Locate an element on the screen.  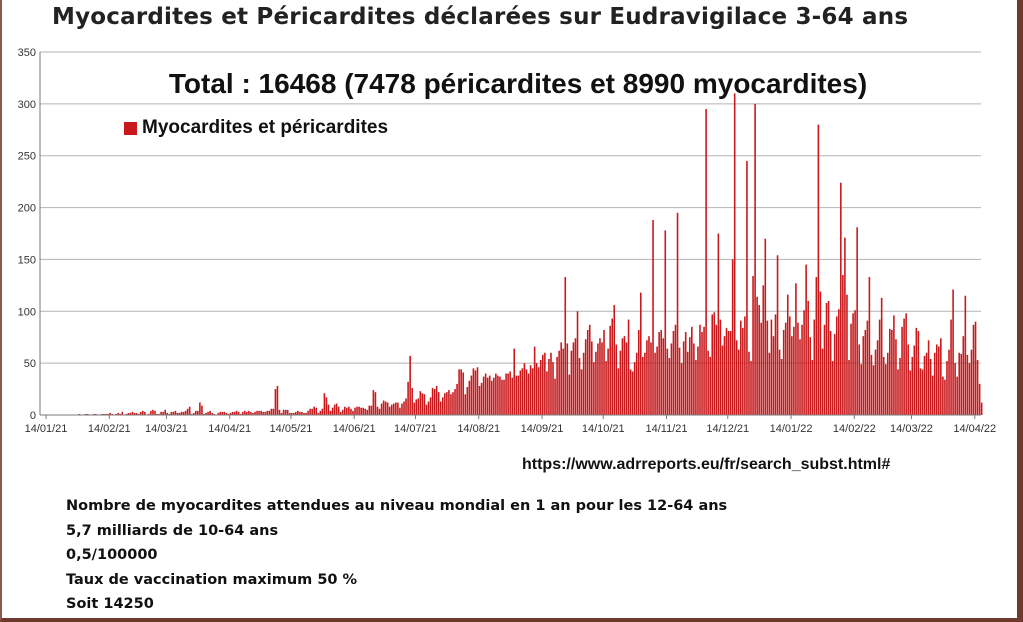
x-tick-label: 14/02/22 is located at coordinates (854, 429).